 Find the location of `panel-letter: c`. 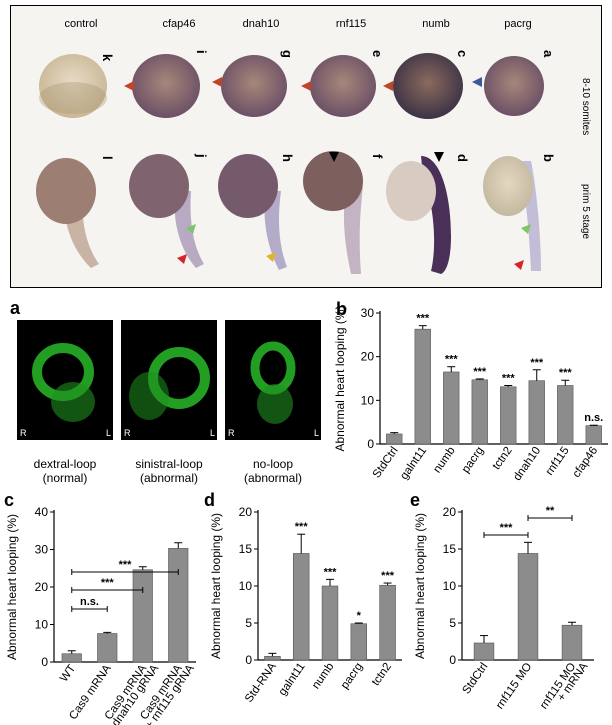

panel-letter: c is located at coordinates (9, 500).